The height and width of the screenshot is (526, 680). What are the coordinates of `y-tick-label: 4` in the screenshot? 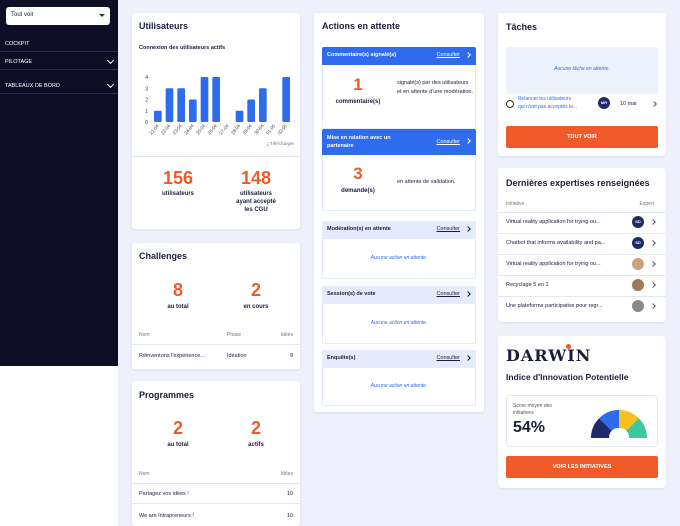 It's located at (146, 78).